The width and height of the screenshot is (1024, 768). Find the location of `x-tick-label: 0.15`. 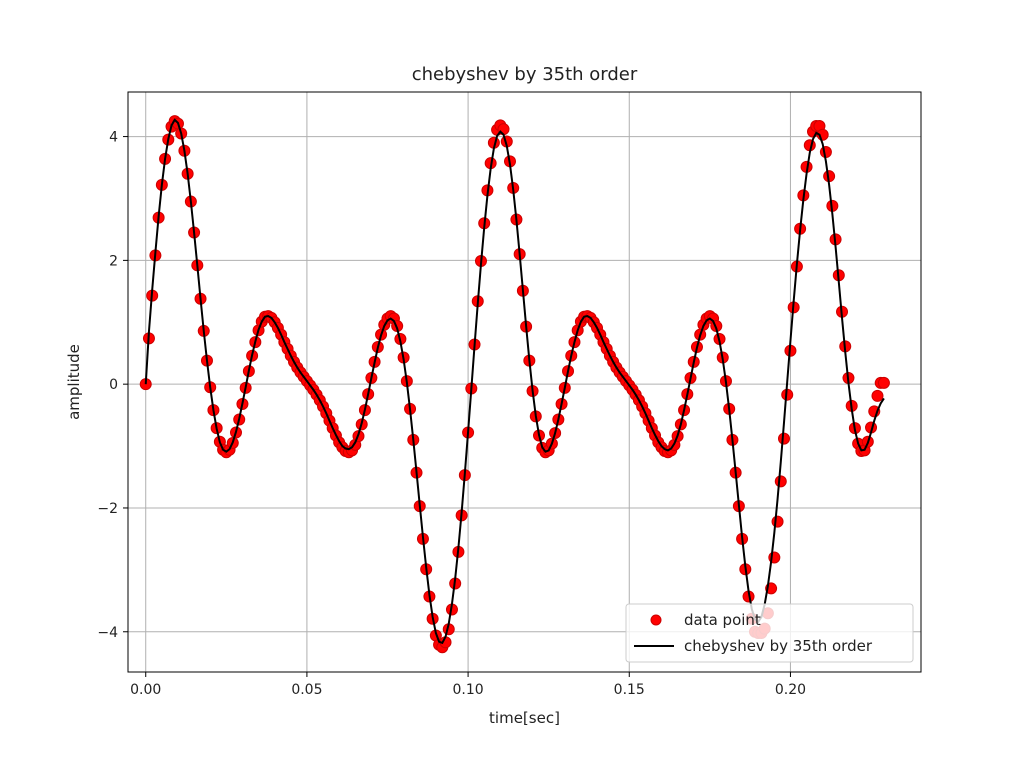

x-tick-label: 0.15 is located at coordinates (629, 690).